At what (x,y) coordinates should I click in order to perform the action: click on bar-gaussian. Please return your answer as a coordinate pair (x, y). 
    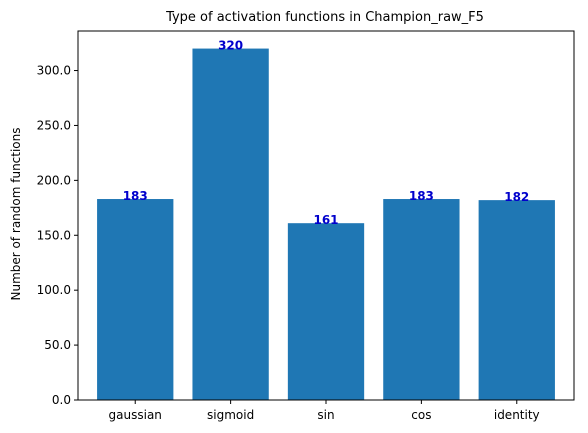
    Looking at the image, I should click on (135, 299).